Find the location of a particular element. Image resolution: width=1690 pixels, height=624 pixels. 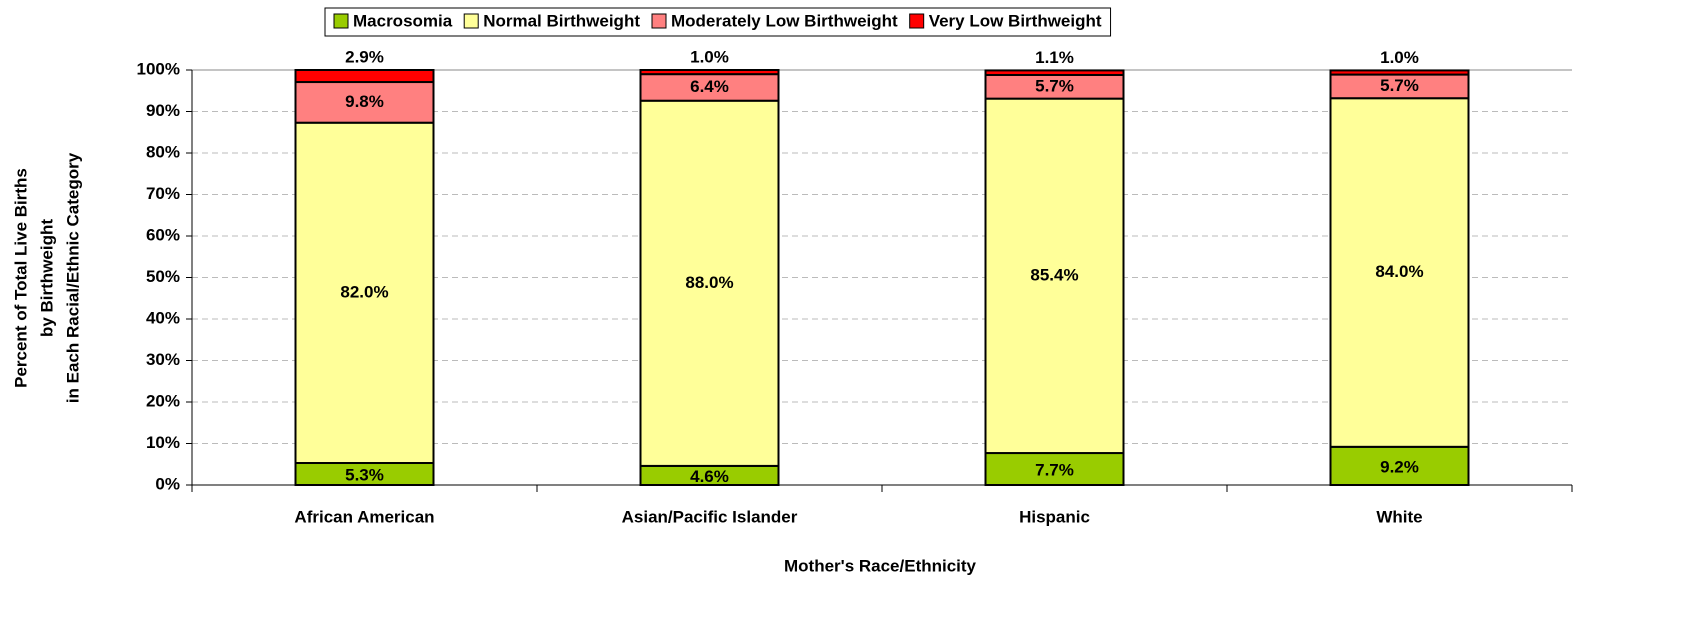

data-label: 6.4% is located at coordinates (709, 86).